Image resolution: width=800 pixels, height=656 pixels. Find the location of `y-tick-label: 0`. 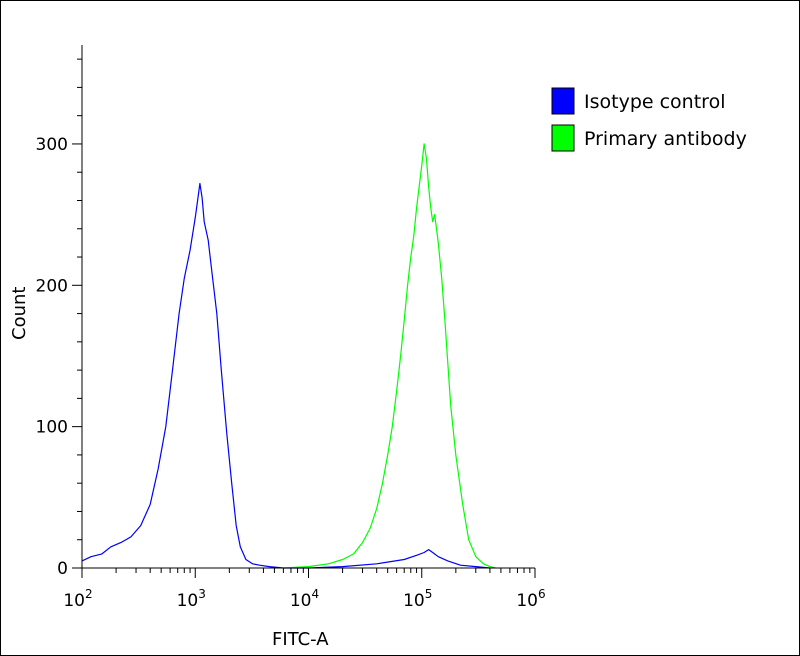

y-tick-label: 0 is located at coordinates (62, 569).